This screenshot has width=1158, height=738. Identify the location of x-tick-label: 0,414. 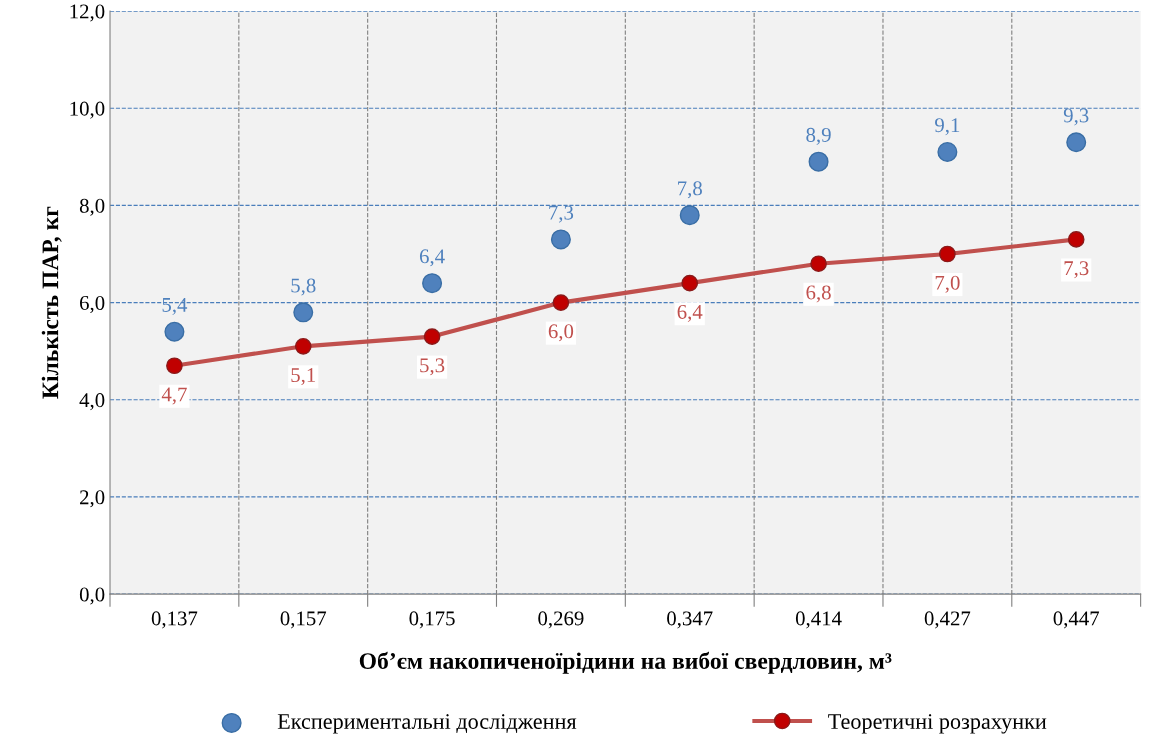
(818, 620).